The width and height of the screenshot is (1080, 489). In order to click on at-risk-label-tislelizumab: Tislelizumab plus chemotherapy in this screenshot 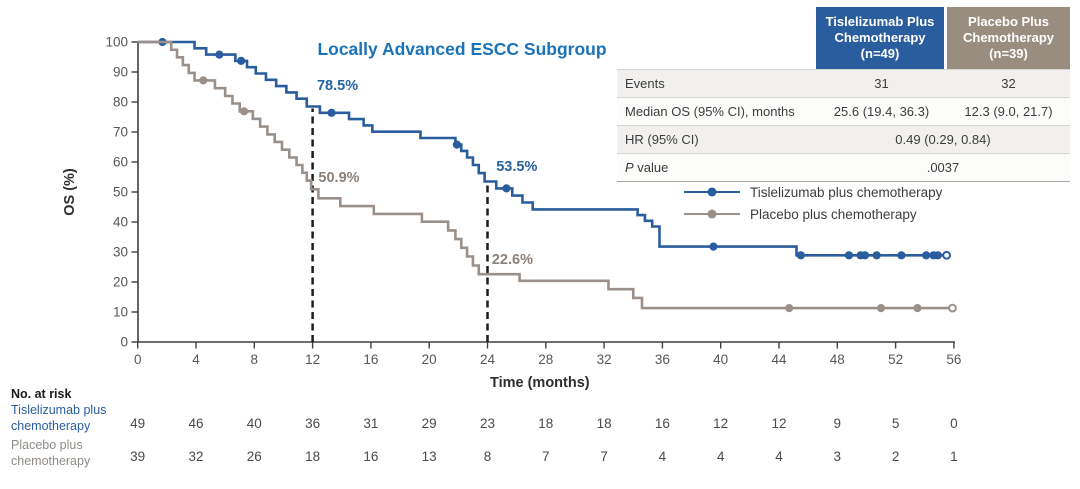, I will do `click(59, 418)`.